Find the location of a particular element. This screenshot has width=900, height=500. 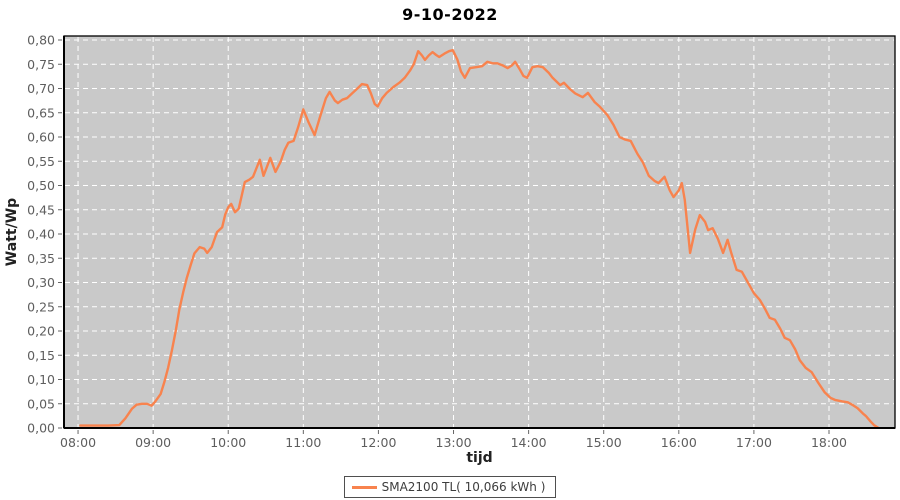

x-tick-label: 08:00 is located at coordinates (78, 442).